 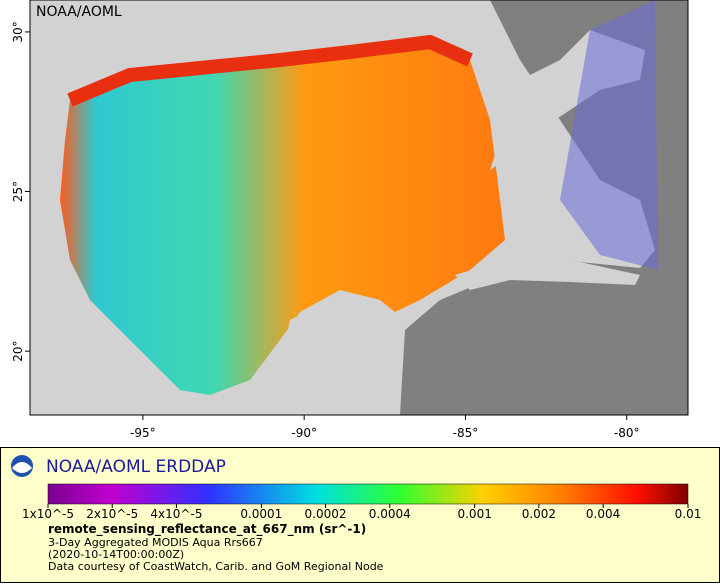 I want to click on colorbar, so click(x=368, y=494).